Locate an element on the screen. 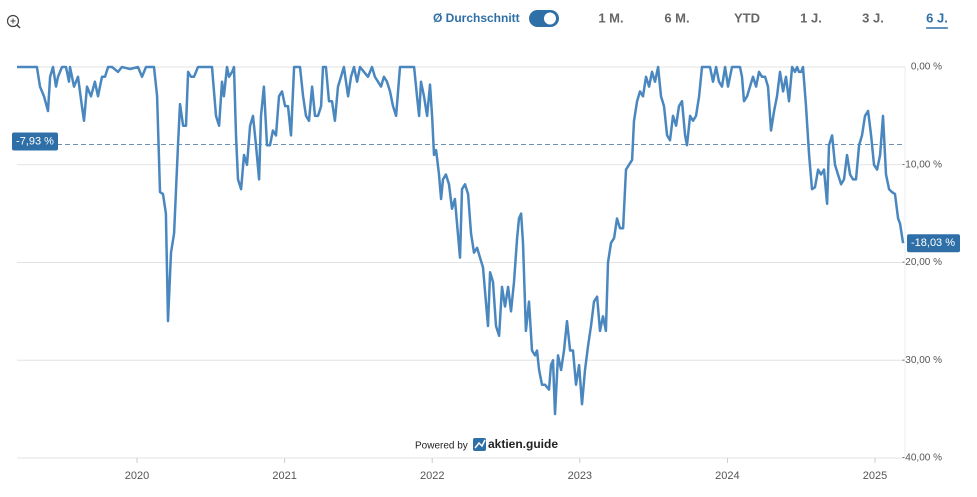 This screenshot has width=977, height=497. average-toggle-label: Ø Durchschnitt is located at coordinates (476, 18).